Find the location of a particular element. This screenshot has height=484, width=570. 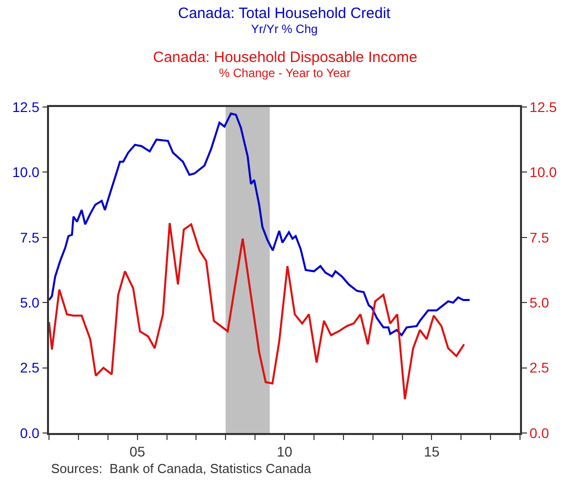

text: Yr/Yr % Chg is located at coordinates (284, 29).